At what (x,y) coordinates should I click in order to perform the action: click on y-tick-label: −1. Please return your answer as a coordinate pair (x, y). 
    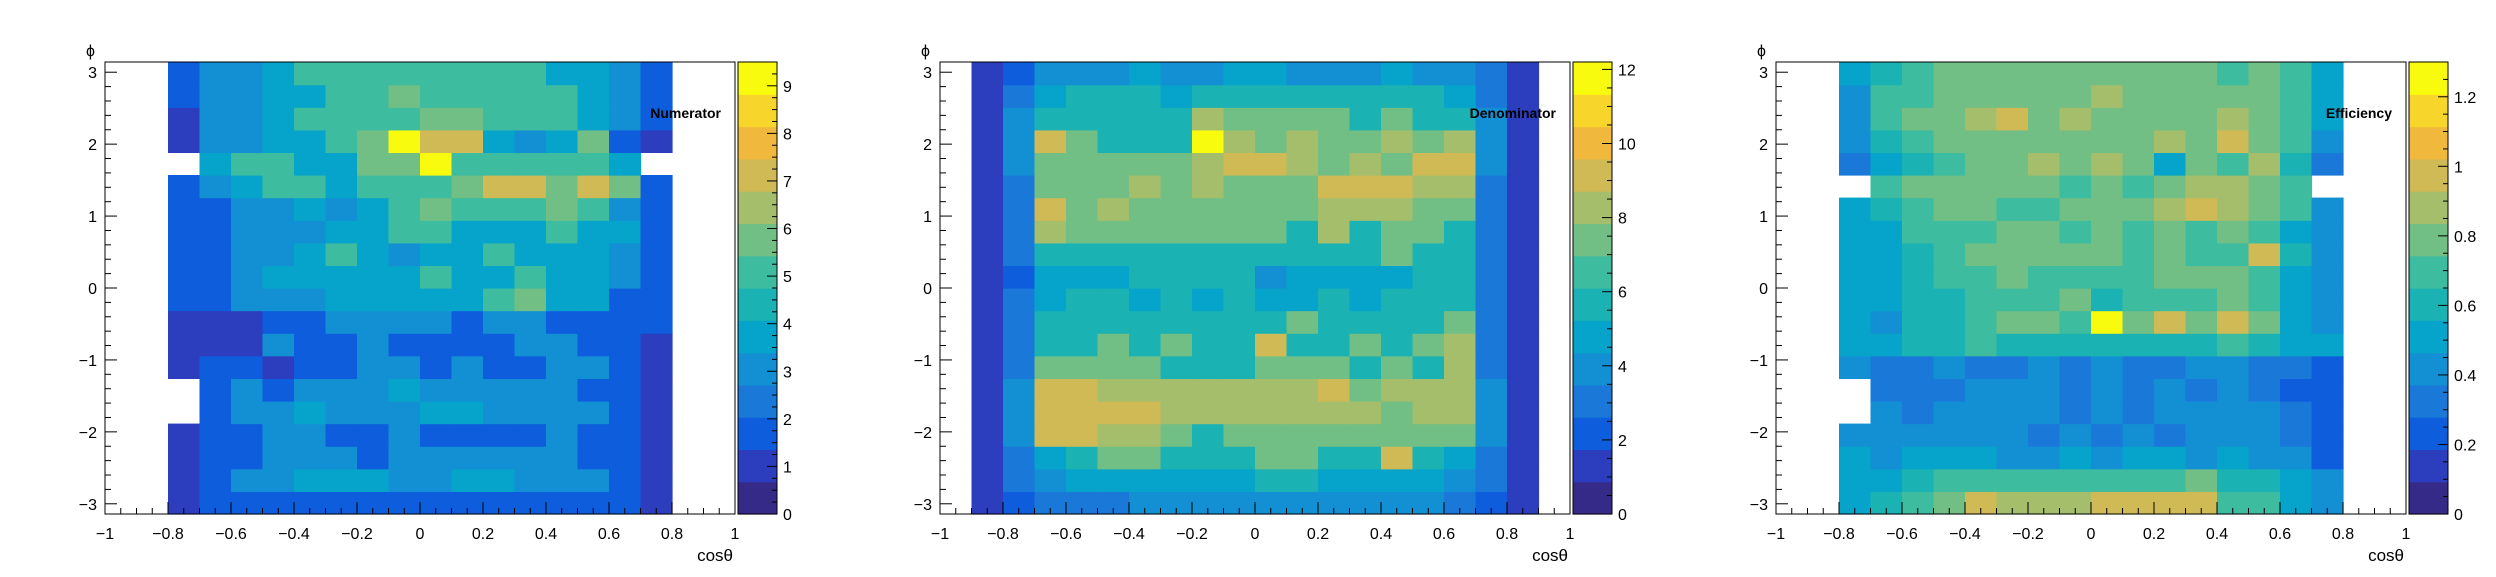
    Looking at the image, I should click on (88, 361).